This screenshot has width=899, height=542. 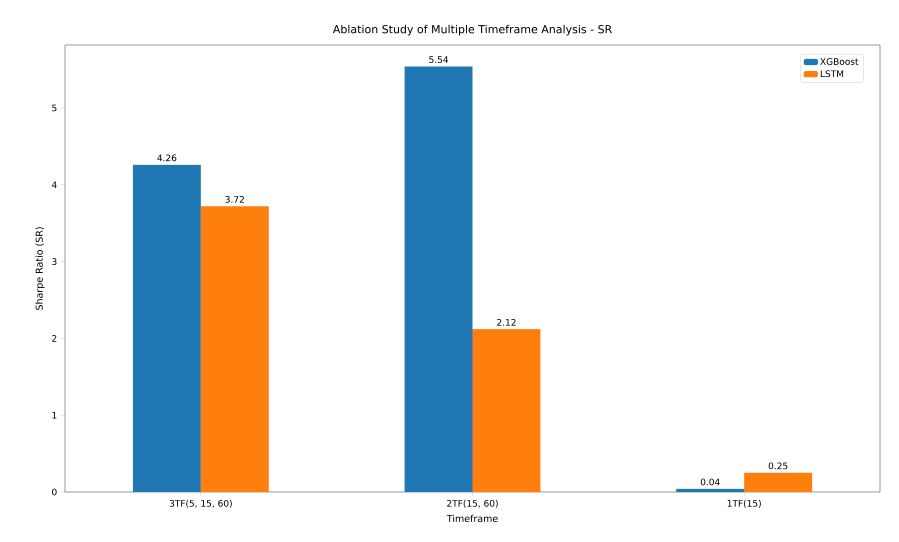 What do you see at coordinates (54, 492) in the screenshot?
I see `y-tick-label: 0` at bounding box center [54, 492].